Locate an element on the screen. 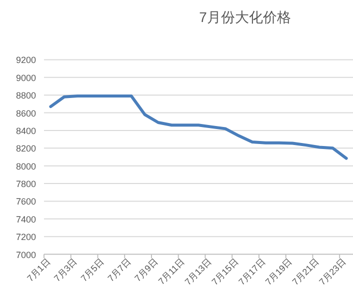 The width and height of the screenshot is (353, 308). y-tick-label: 9000 is located at coordinates (26, 77).